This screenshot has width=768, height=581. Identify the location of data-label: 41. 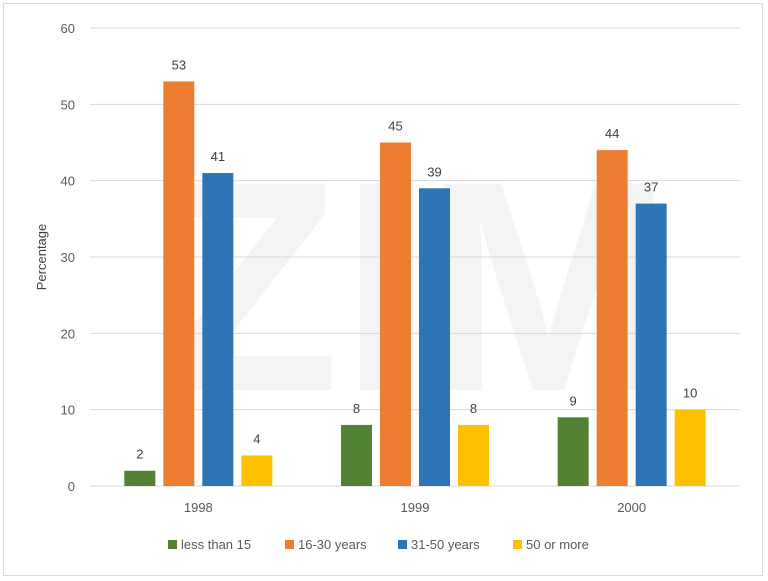
(218, 156).